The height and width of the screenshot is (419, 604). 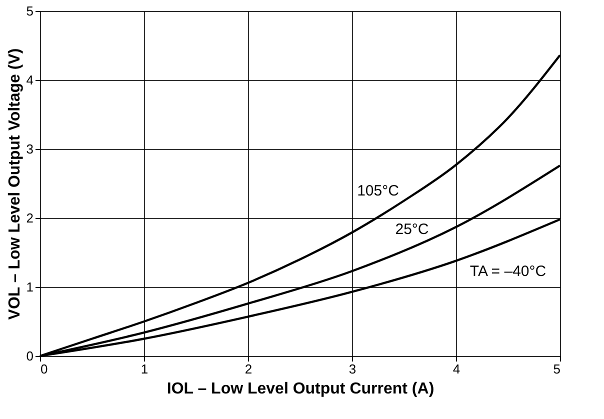 I want to click on y-tick-label: 0, so click(x=30, y=356).